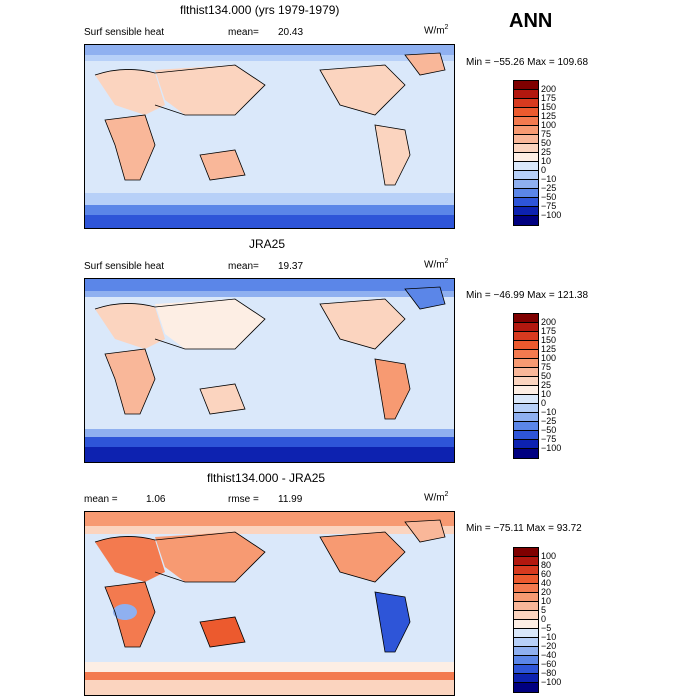 The height and width of the screenshot is (700, 700). I want to click on colorbar-tick-label: −5, so click(546, 628).